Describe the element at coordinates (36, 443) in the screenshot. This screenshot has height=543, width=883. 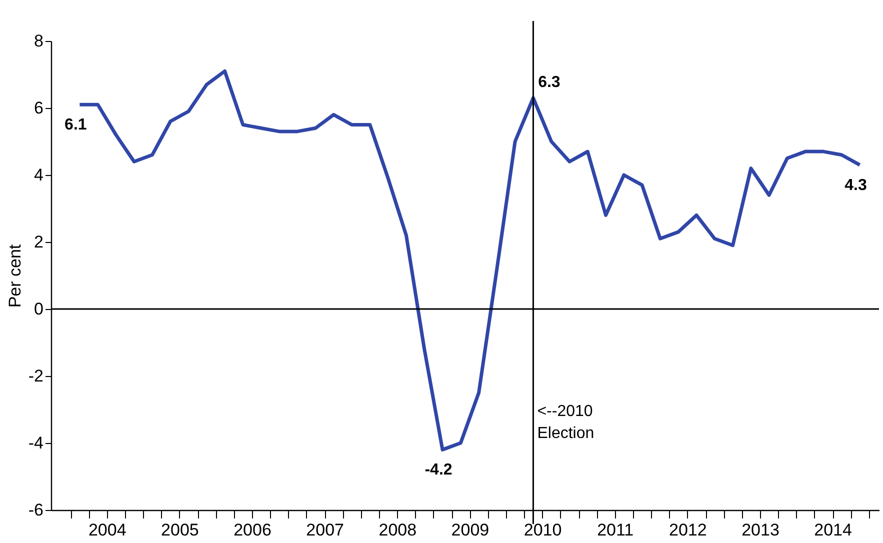
I see `y-tick-label: -4` at that location.